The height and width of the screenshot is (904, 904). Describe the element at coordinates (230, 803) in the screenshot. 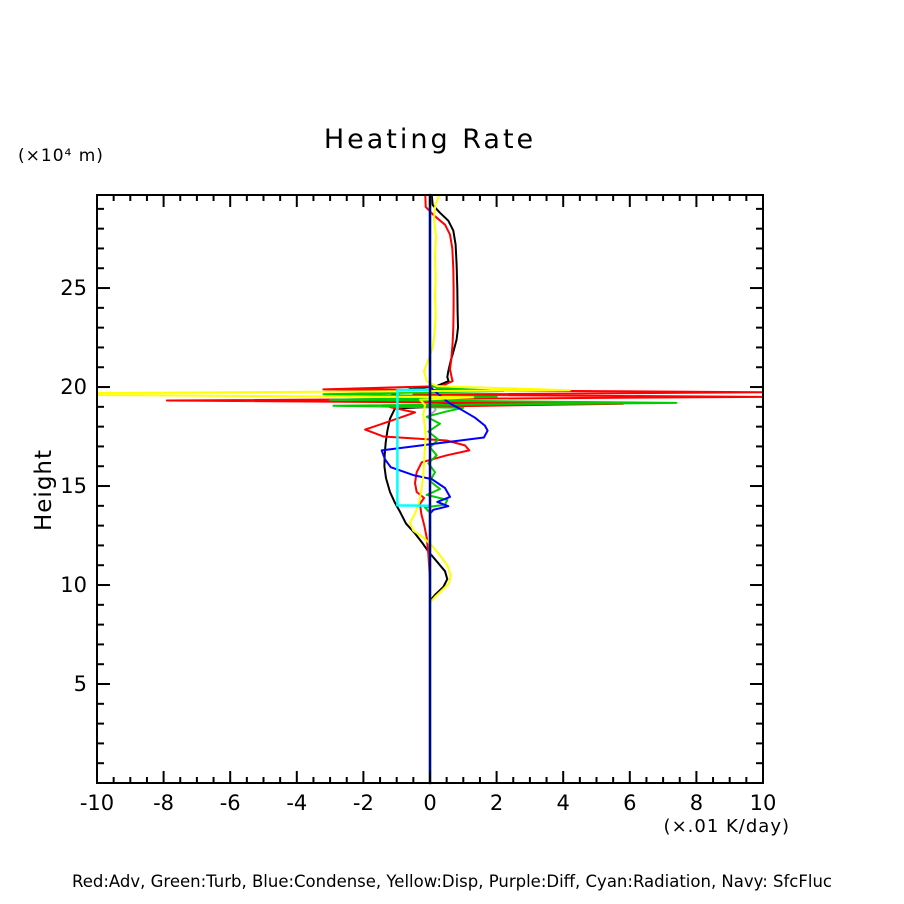

I see `x-tick-label: -6` at that location.